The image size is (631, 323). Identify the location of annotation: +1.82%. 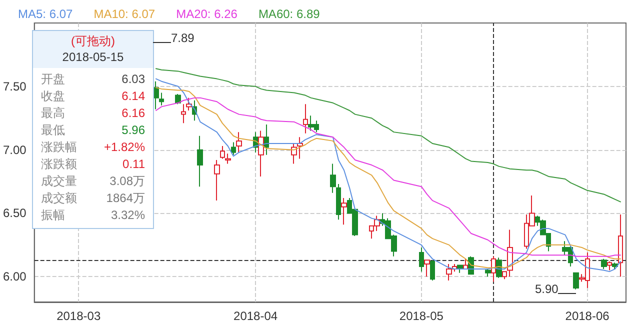
(124, 147).